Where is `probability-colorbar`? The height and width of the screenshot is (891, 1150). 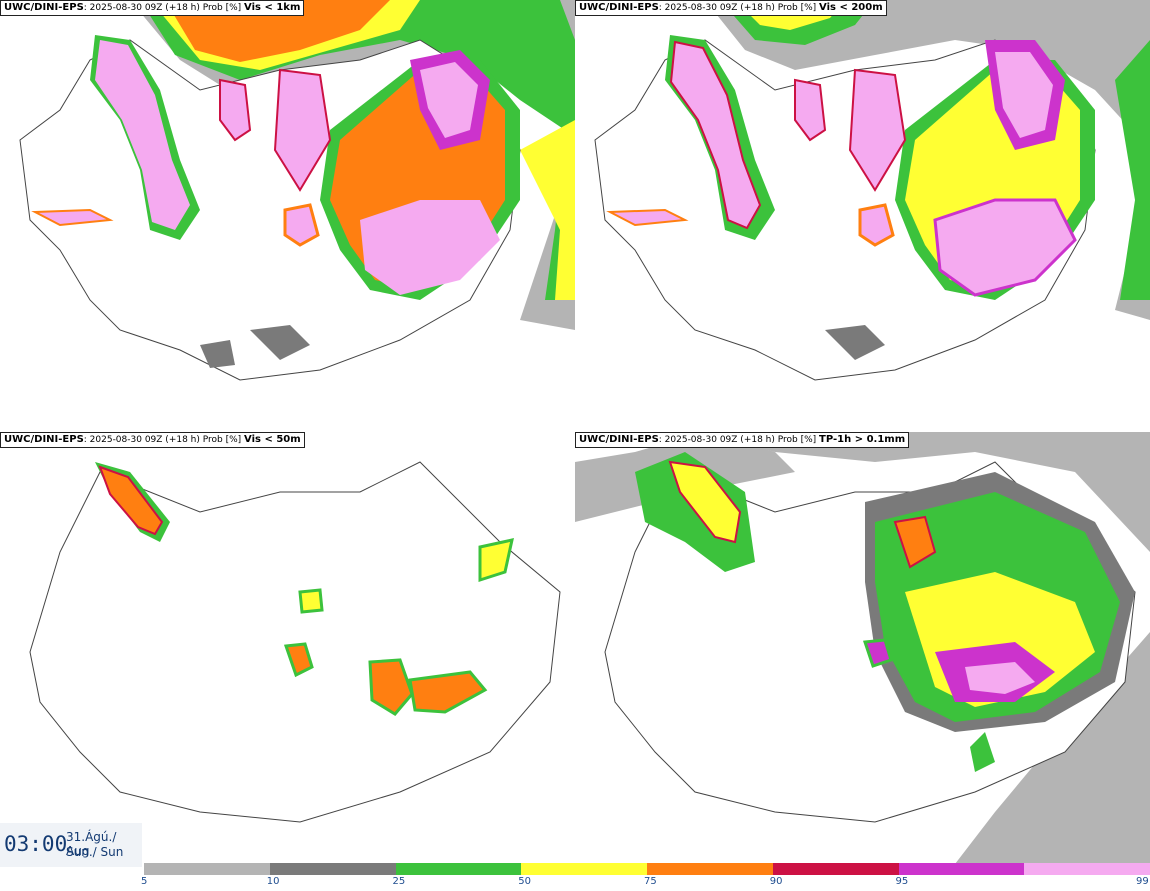
probability-colorbar is located at coordinates (647, 869).